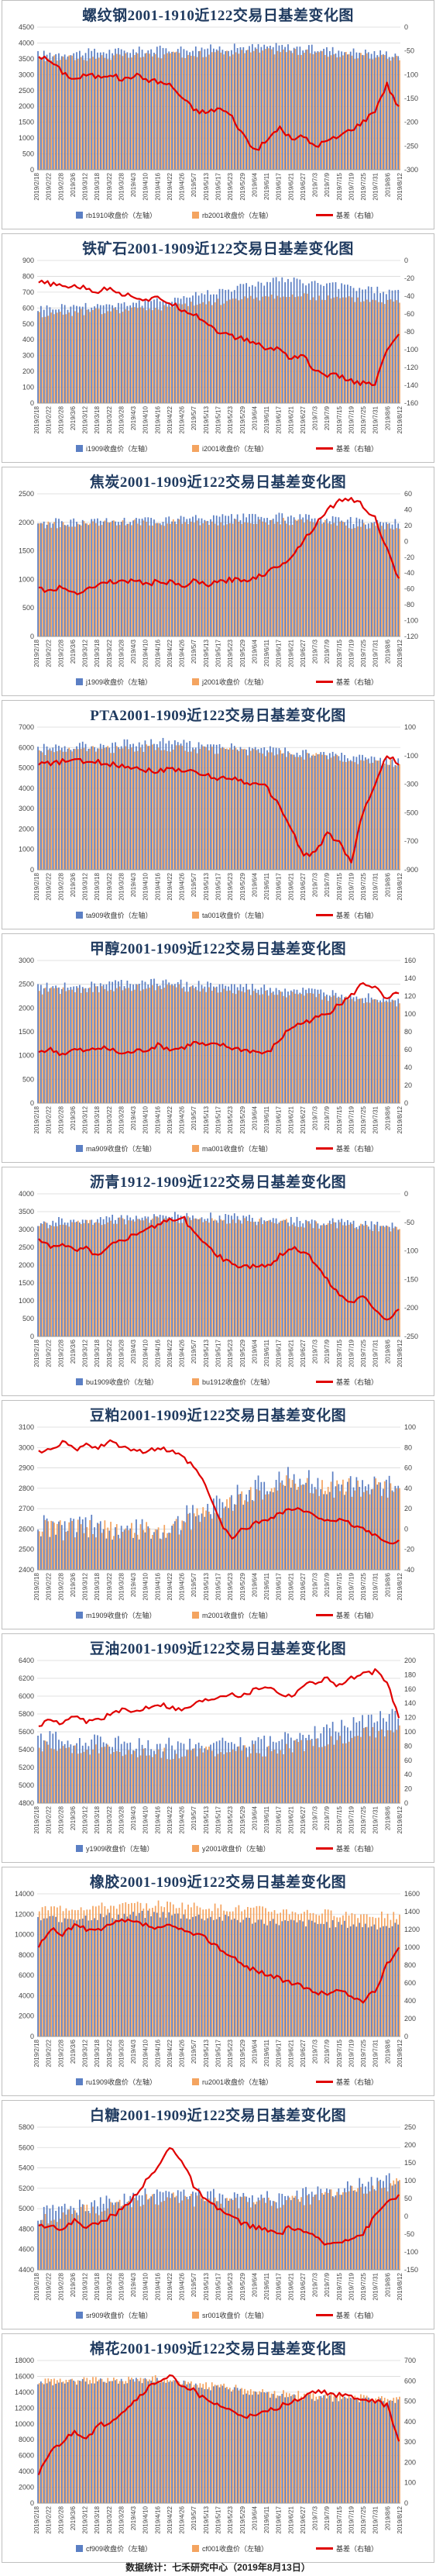  I want to click on chart-legend: sr909收盘价（左轴） sr001收盘价（左轴） 基差（右轴）, so click(218, 2316).